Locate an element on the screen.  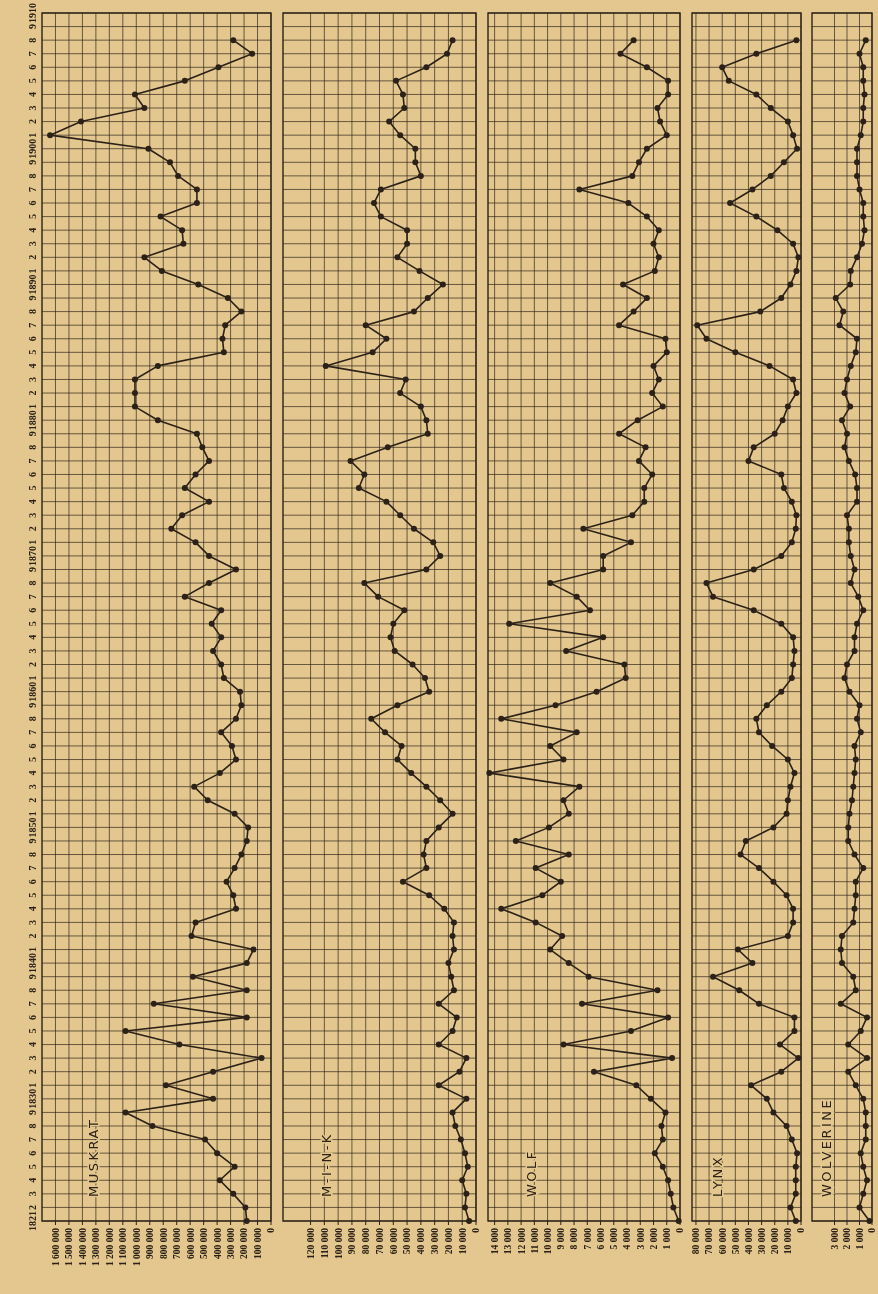
y-tick-label: 1910 is located at coordinates (32, 13).